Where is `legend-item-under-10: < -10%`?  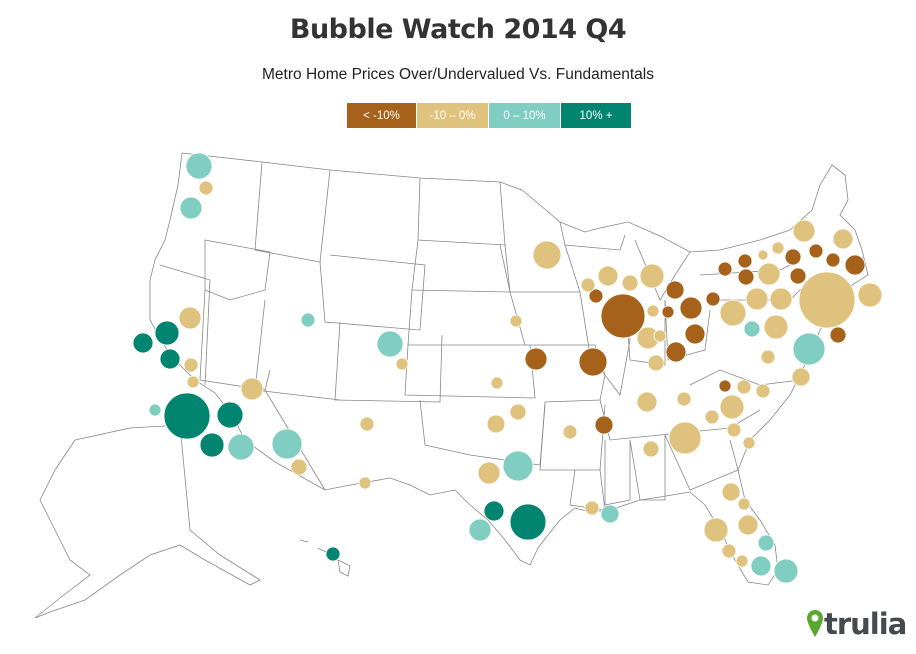
legend-item-under-10: < -10% is located at coordinates (382, 115).